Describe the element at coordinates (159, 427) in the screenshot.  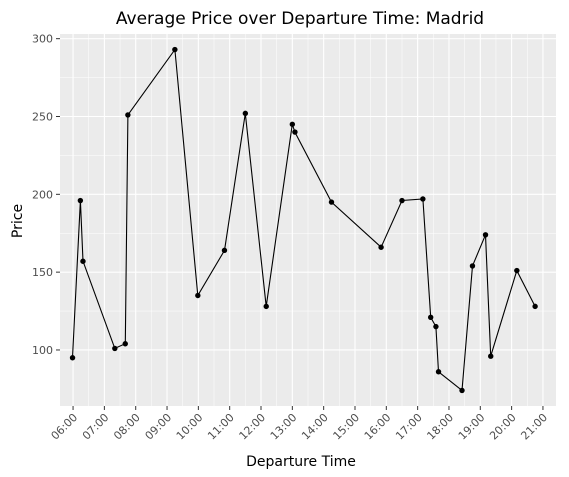
I see `x-tick-label: 09:00` at that location.